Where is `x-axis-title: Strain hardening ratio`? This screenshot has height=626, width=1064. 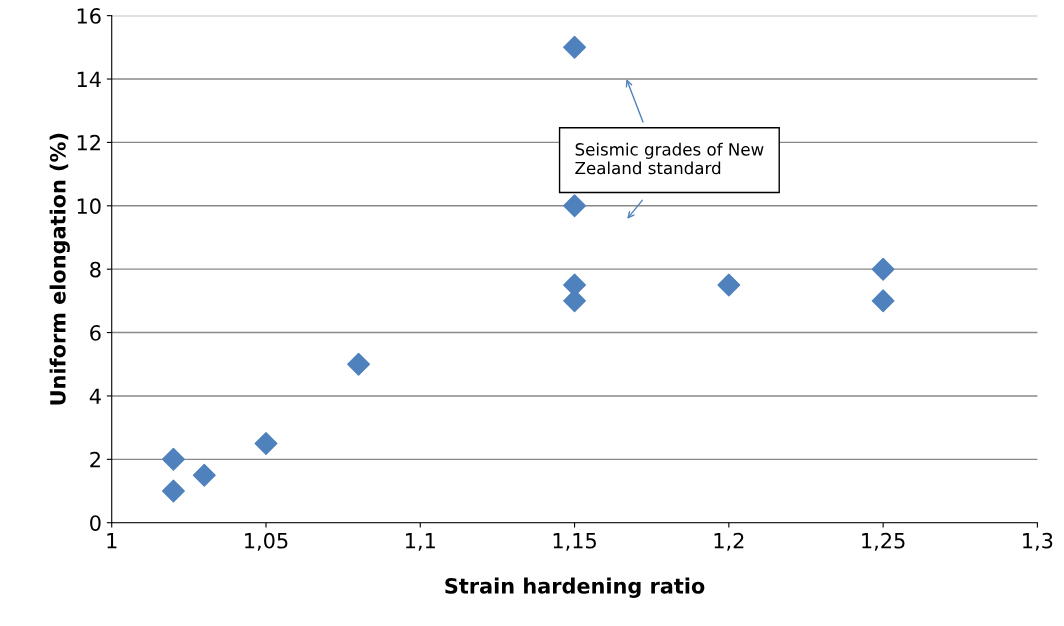 x-axis-title: Strain hardening ratio is located at coordinates (575, 587).